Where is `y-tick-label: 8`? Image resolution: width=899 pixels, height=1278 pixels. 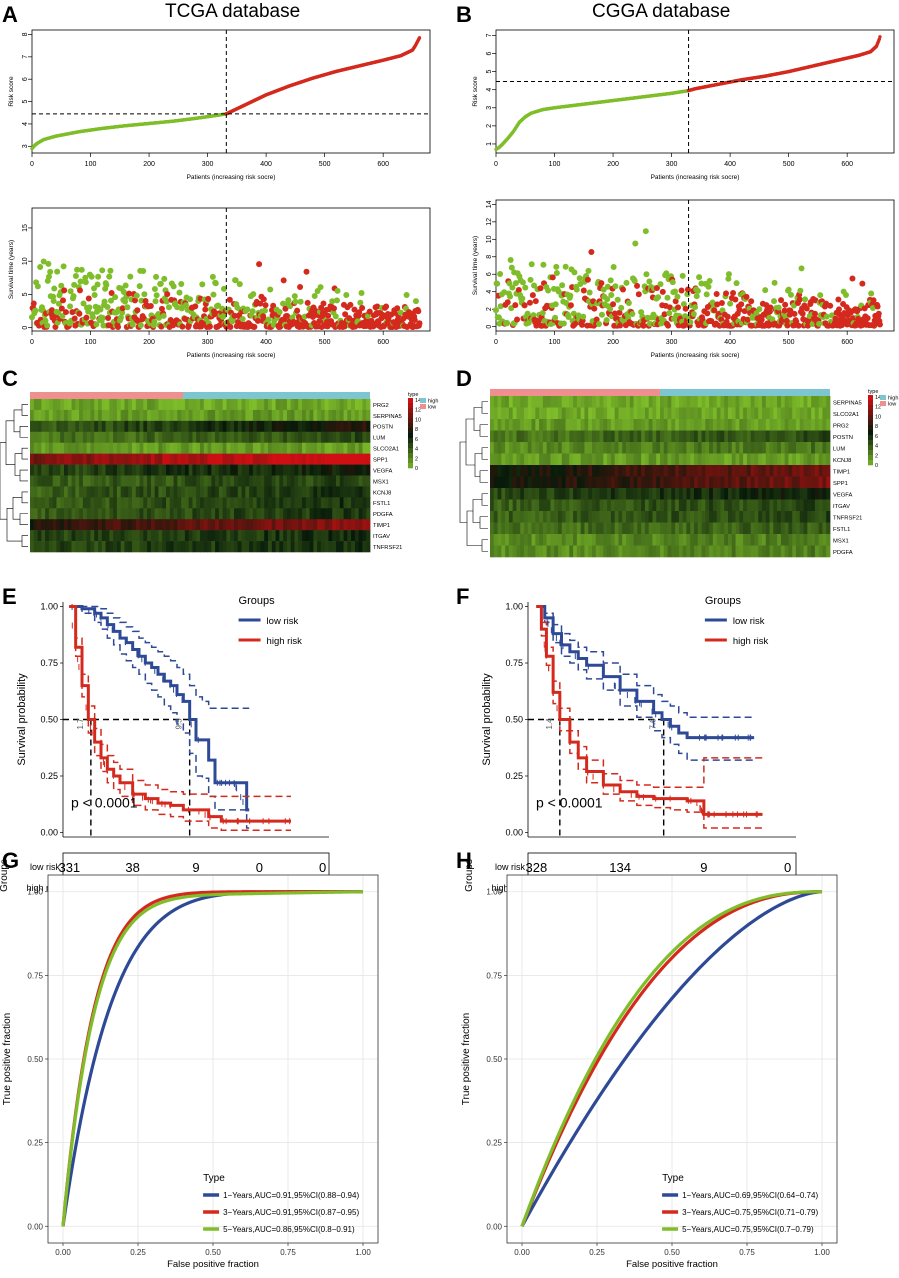
y-tick-label: 8 is located at coordinates (489, 257).